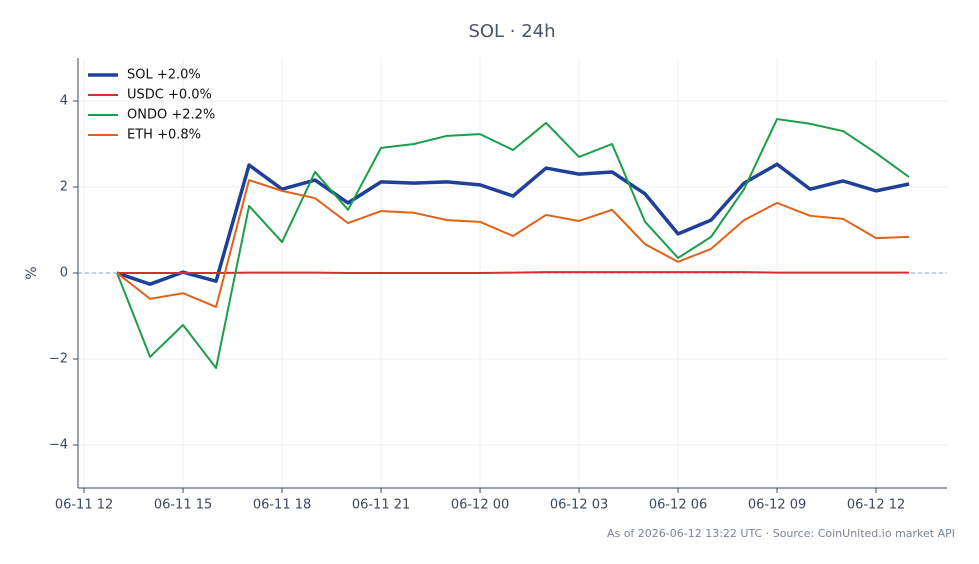 This screenshot has width=979, height=564. What do you see at coordinates (58, 445) in the screenshot?
I see `y-tick-label: −4` at bounding box center [58, 445].